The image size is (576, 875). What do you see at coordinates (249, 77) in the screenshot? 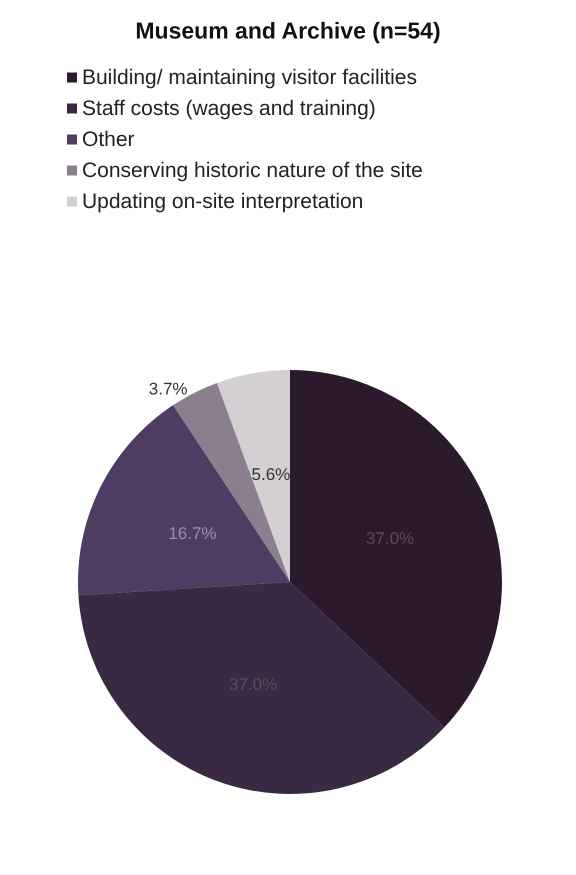
I see `legend-label: Building/ maintaining visitor facilities` at bounding box center [249, 77].